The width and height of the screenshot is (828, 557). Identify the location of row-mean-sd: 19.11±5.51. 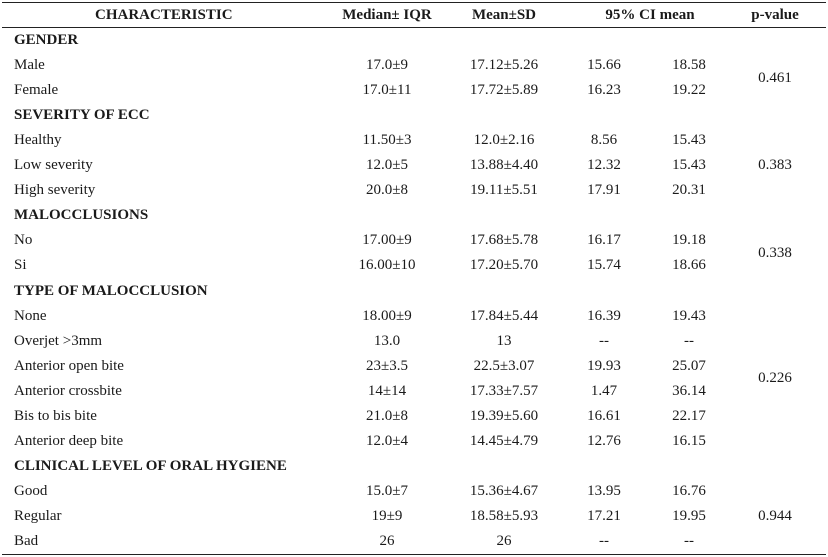
(504, 190).